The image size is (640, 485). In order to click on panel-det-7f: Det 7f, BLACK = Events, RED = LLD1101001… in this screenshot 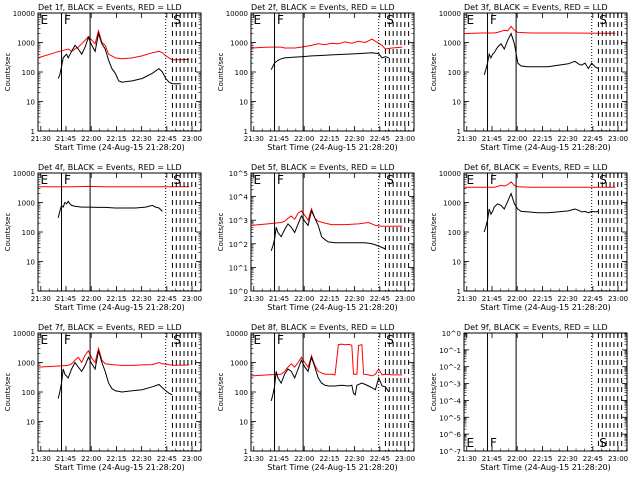, I will do `click(103, 397)`.